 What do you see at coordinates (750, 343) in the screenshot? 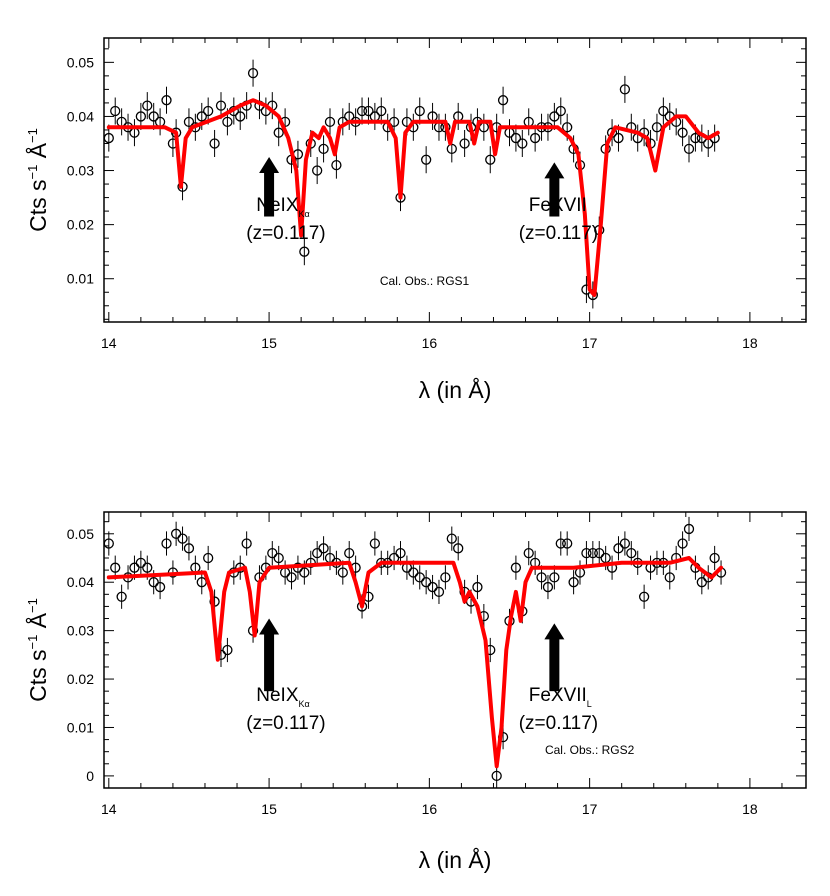
I see `x-tick-label: 18` at bounding box center [750, 343].